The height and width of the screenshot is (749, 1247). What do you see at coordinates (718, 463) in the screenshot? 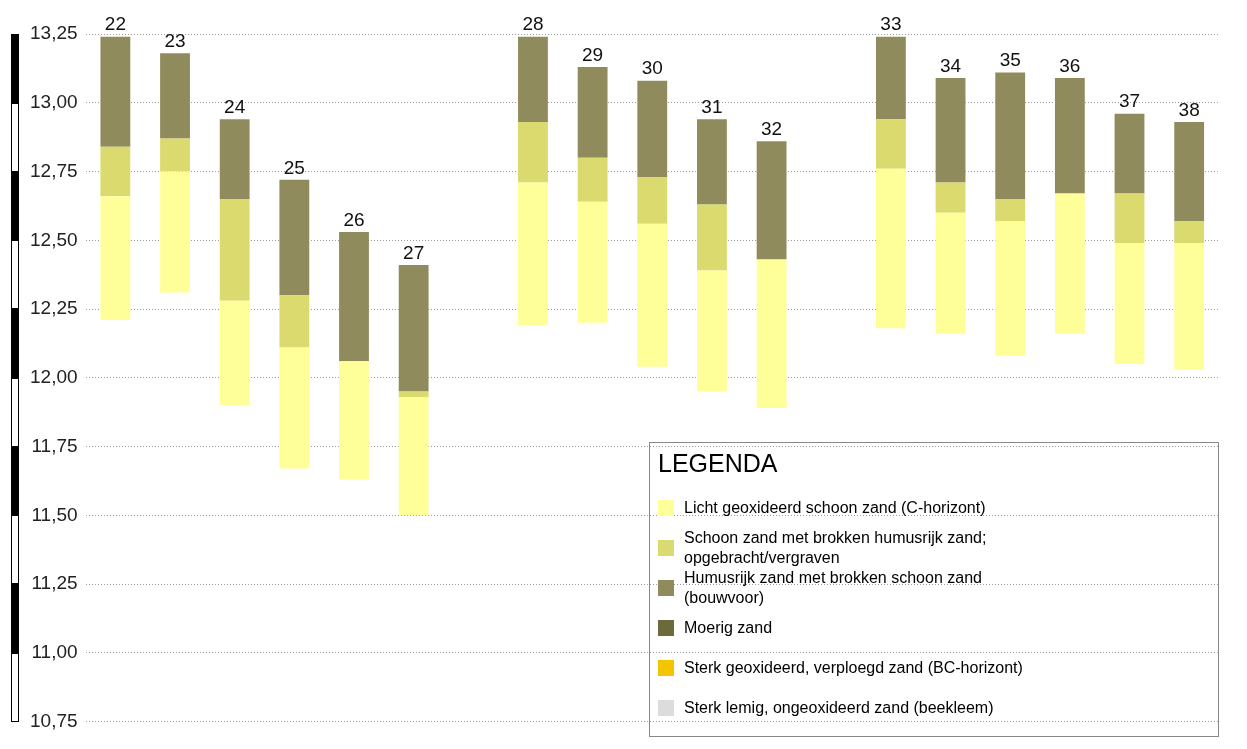
I see `legend-title: LEGENDA` at bounding box center [718, 463].